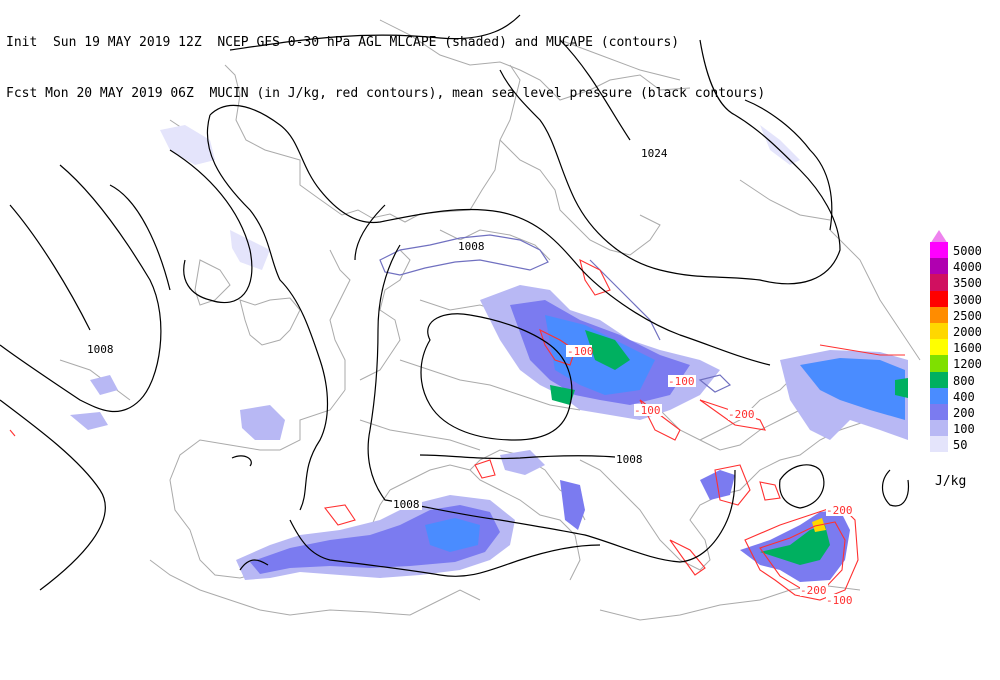  Describe the element at coordinates (967, 348) in the screenshot. I see `legend-label: 1600` at that location.